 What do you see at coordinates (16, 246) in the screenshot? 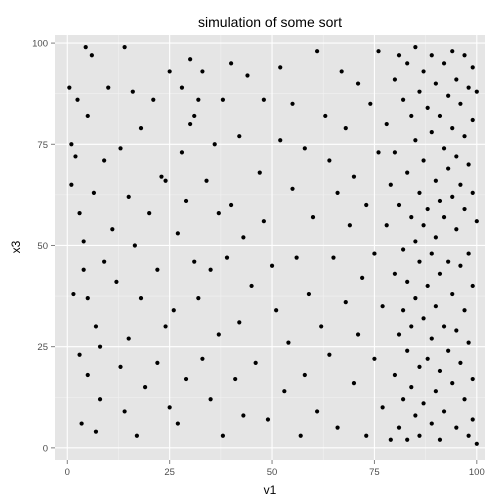
I see `y-axis-title: x3` at bounding box center [16, 246].